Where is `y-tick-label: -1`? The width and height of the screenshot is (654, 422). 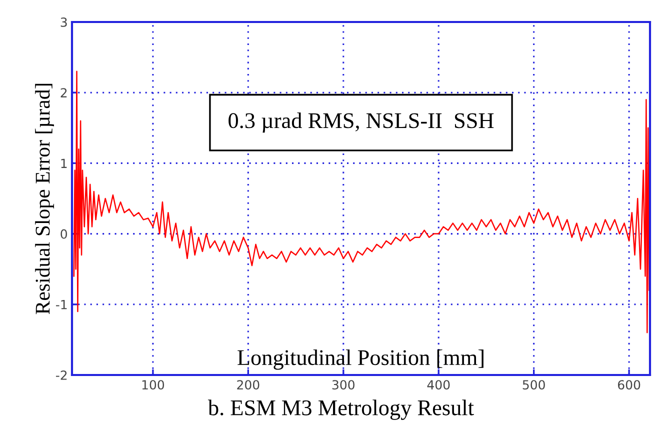
y-tick-label: -1 is located at coordinates (61, 305).